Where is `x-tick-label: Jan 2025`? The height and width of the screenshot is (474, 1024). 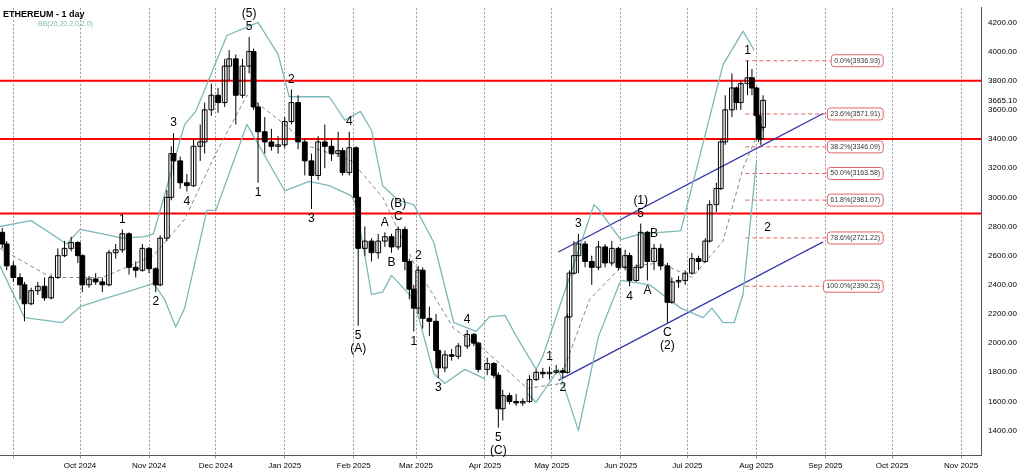 x-tick-label: Jan 2025 is located at coordinates (285, 466).